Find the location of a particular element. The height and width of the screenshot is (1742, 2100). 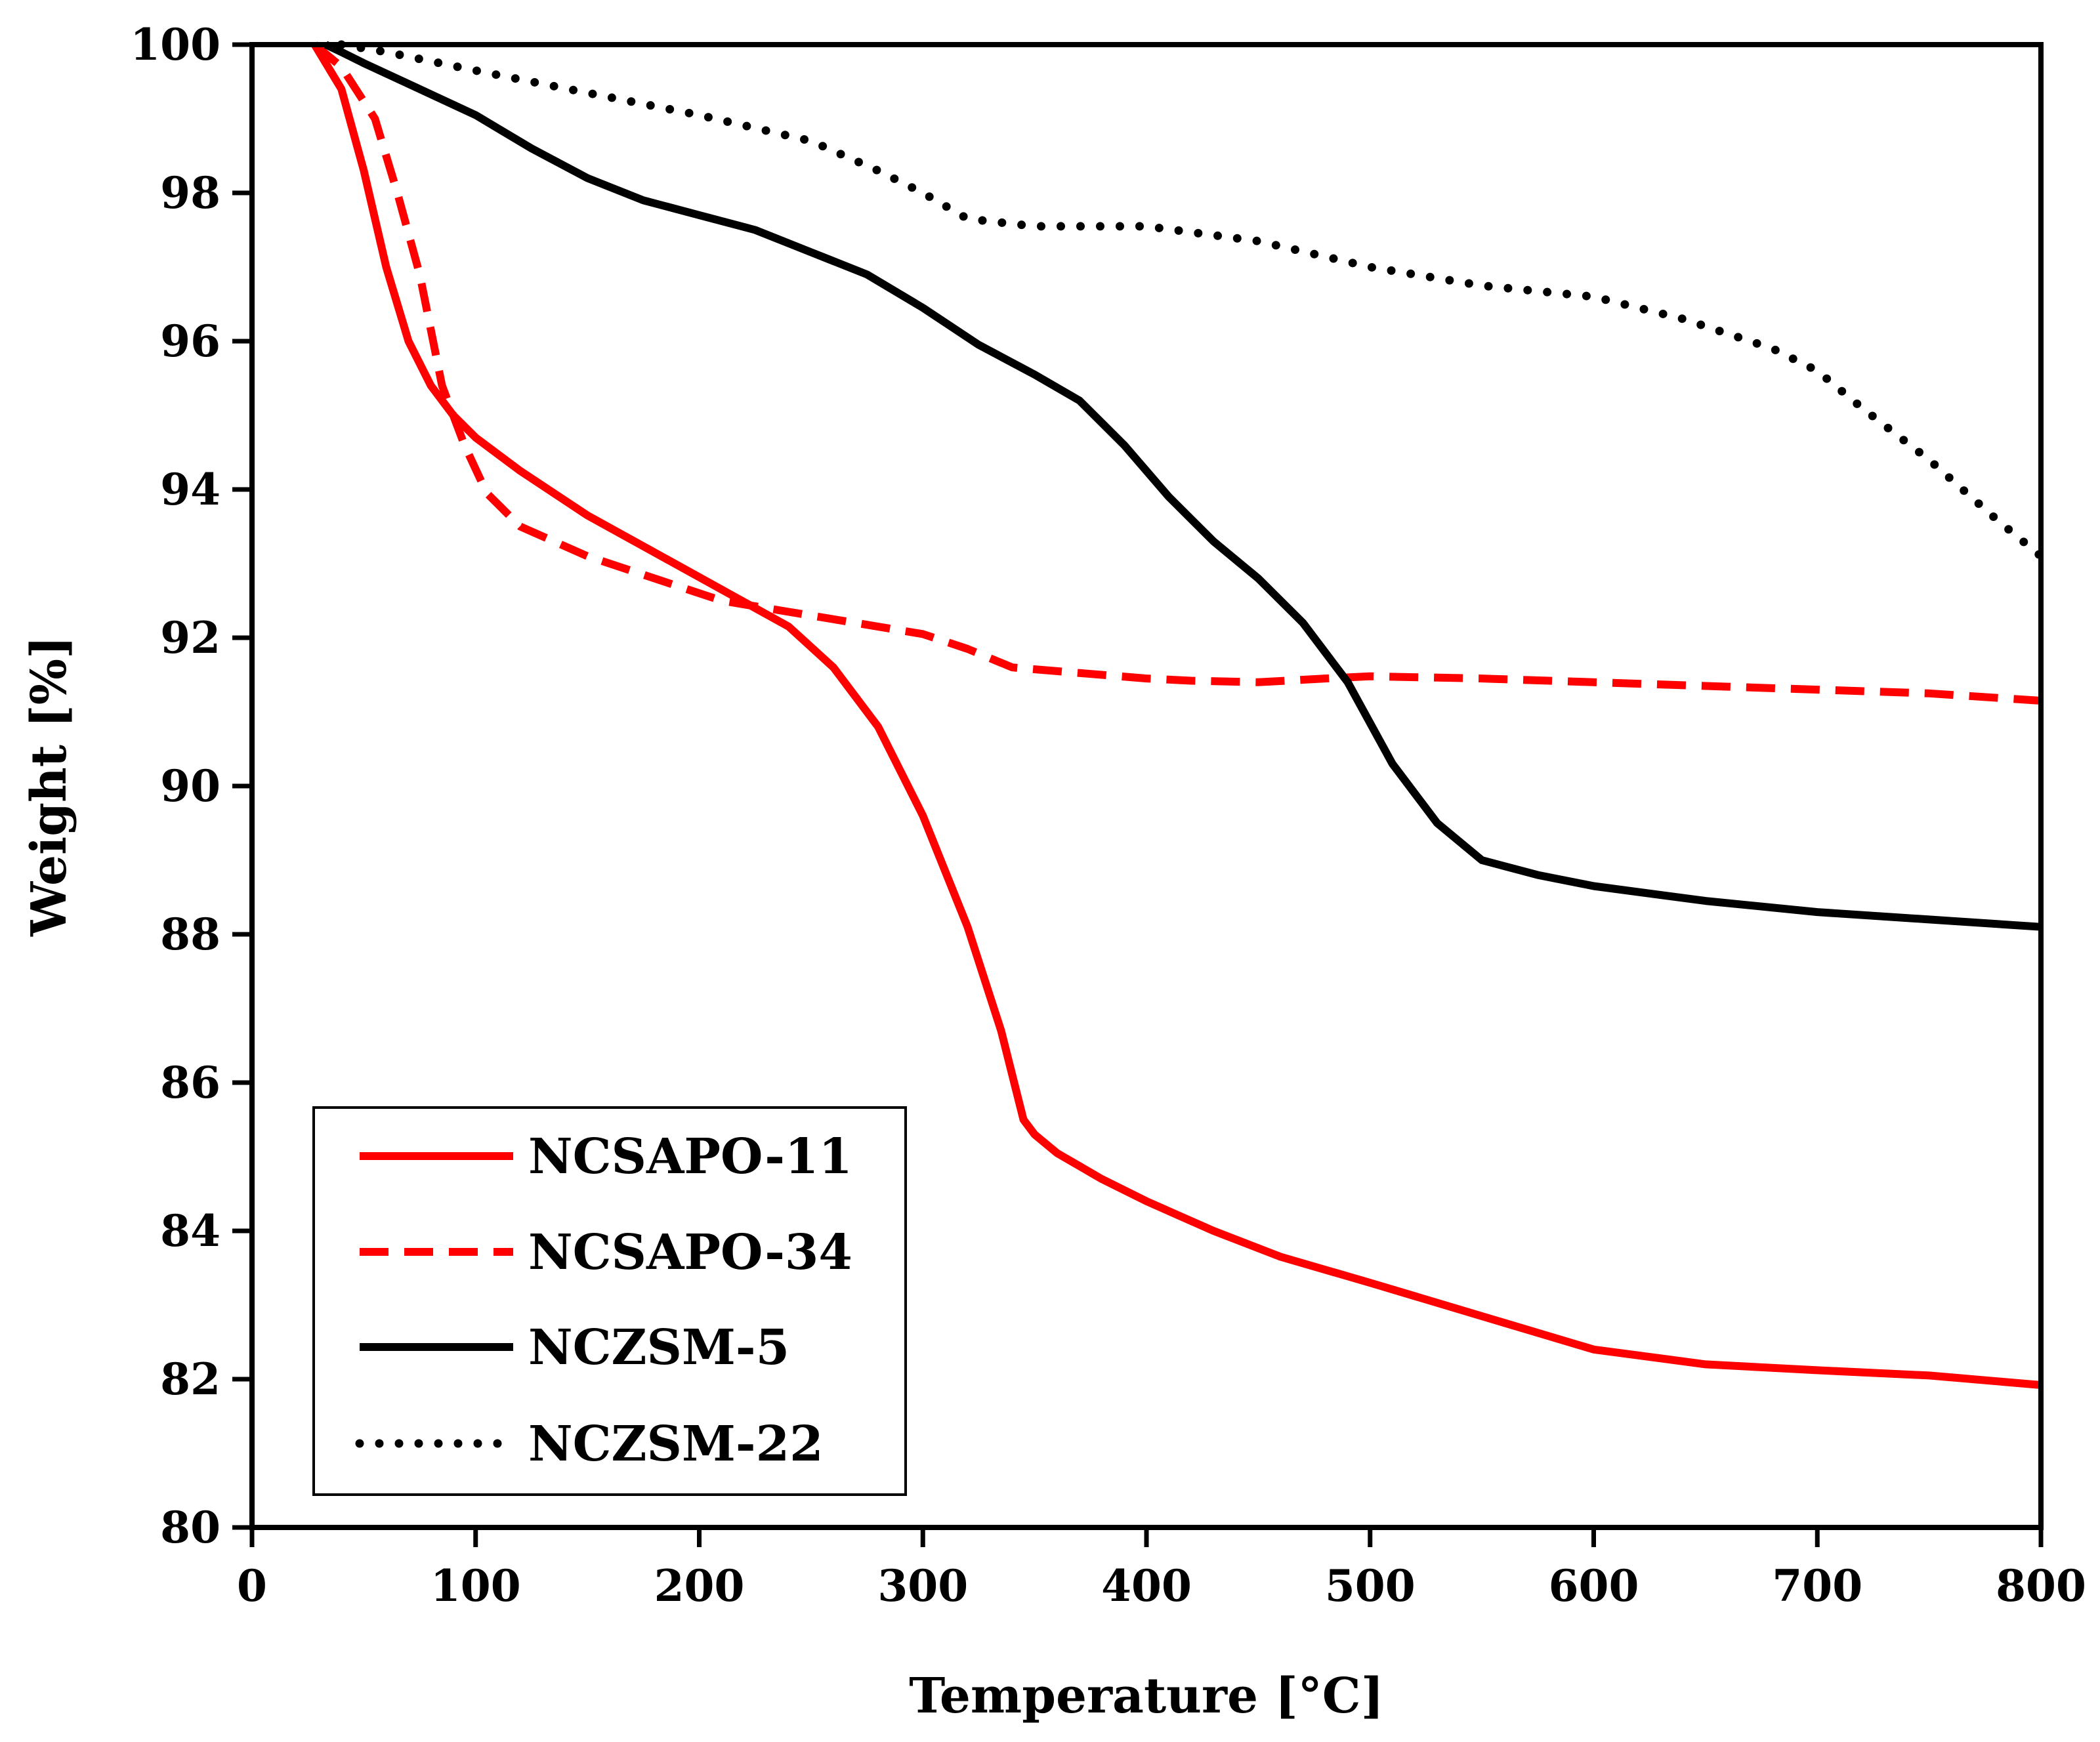

legend: NCSAPO-11 NCSAPO-34 NCZSM-5 NCZSM-22 is located at coordinates (609, 1301).